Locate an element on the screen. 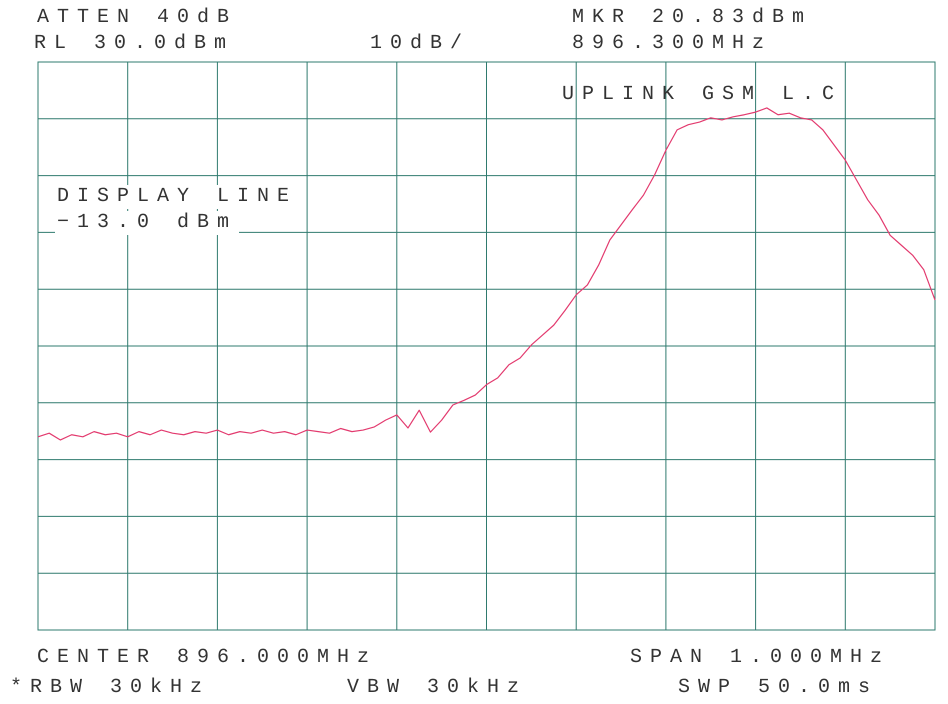 The height and width of the screenshot is (704, 948). text: MKR 20.83dBm is located at coordinates (692, 18).